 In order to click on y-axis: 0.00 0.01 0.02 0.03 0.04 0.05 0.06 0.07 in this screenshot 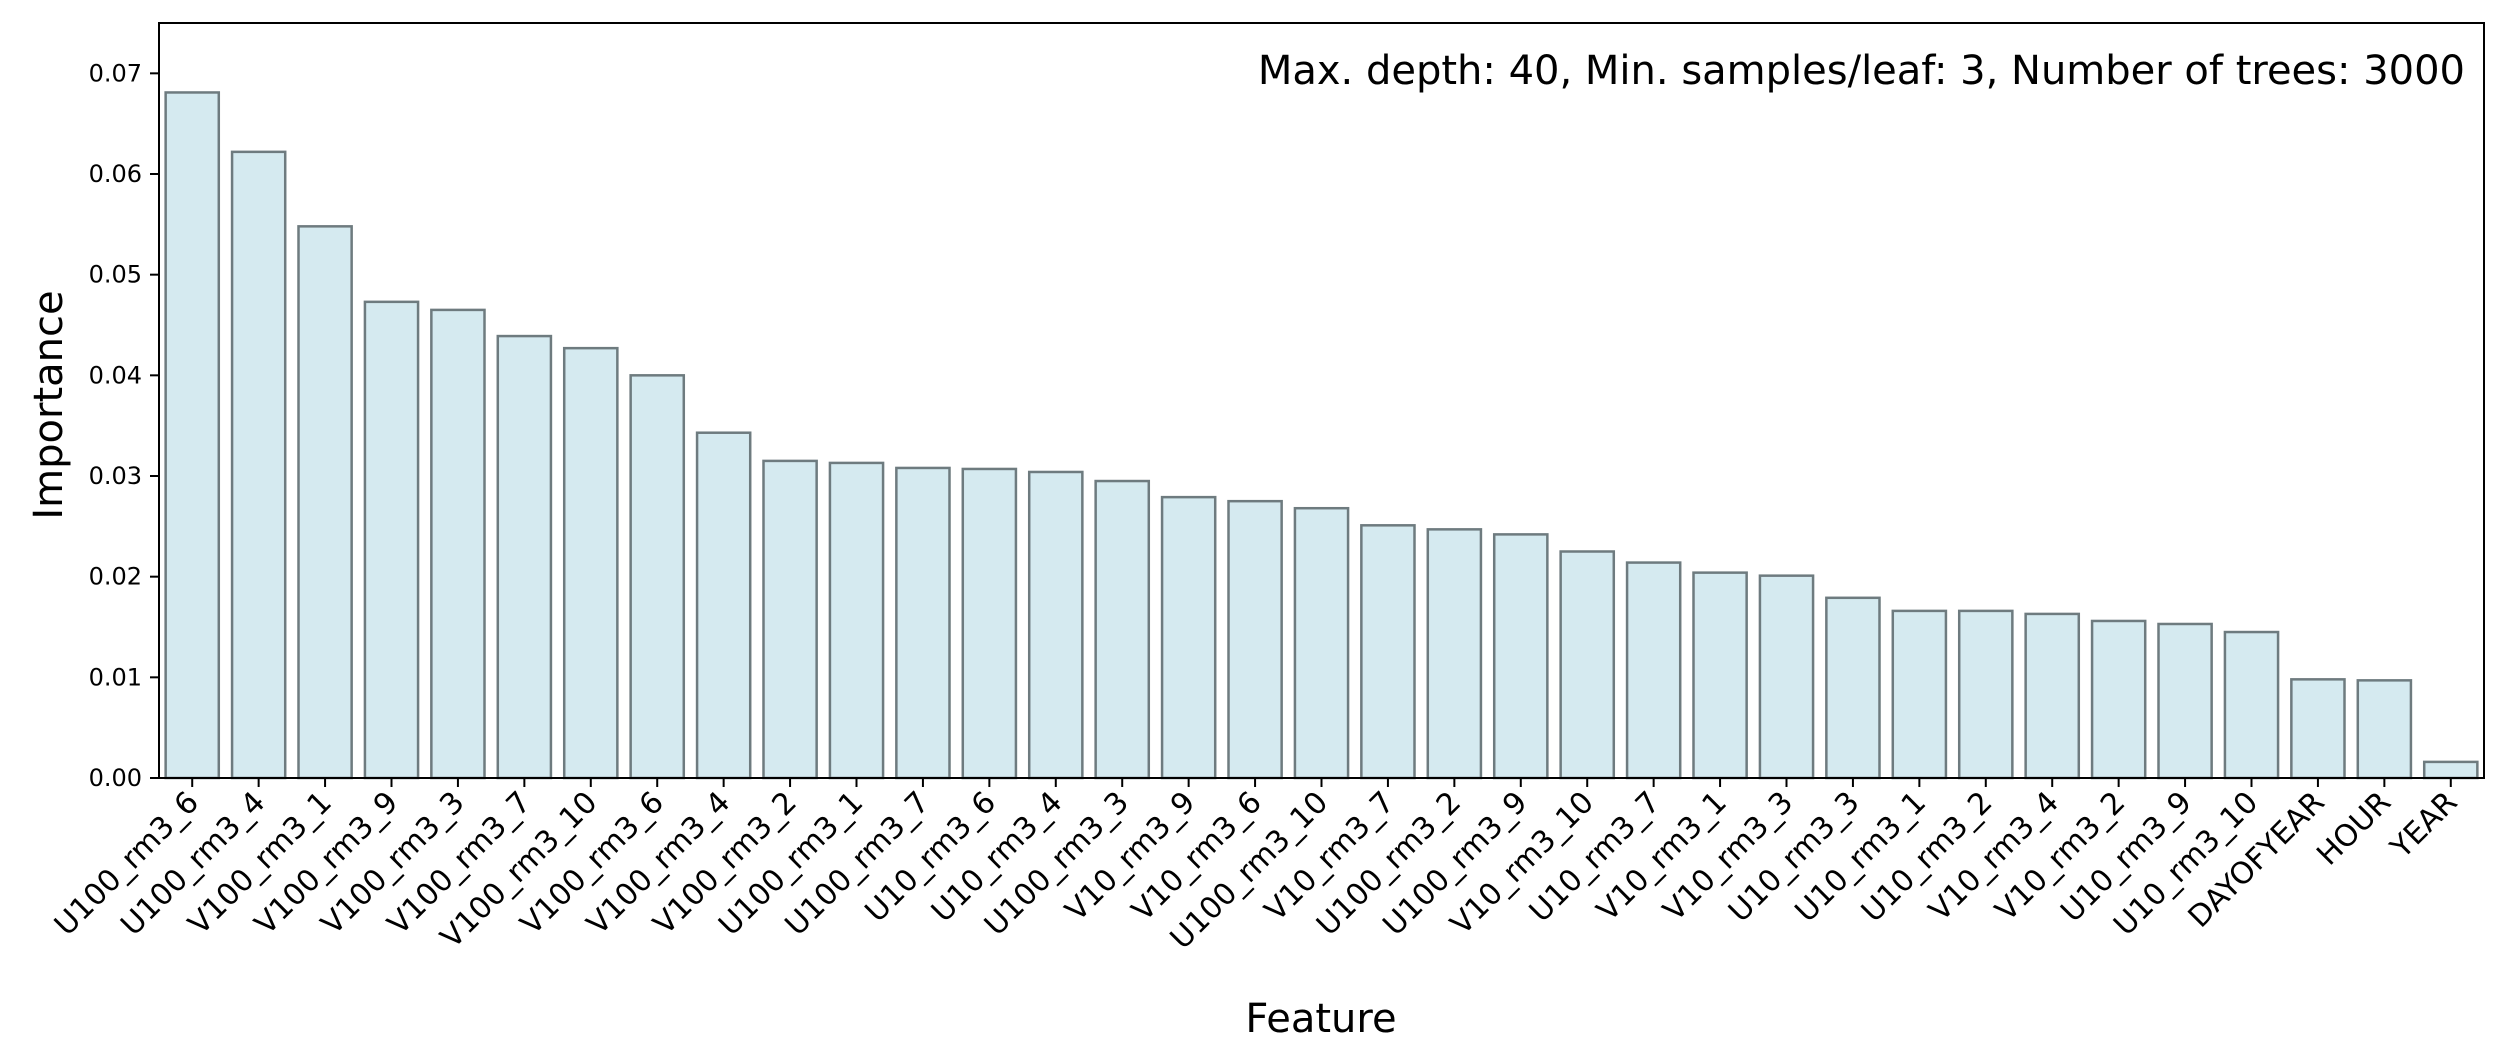, I will do `click(124, 425)`.